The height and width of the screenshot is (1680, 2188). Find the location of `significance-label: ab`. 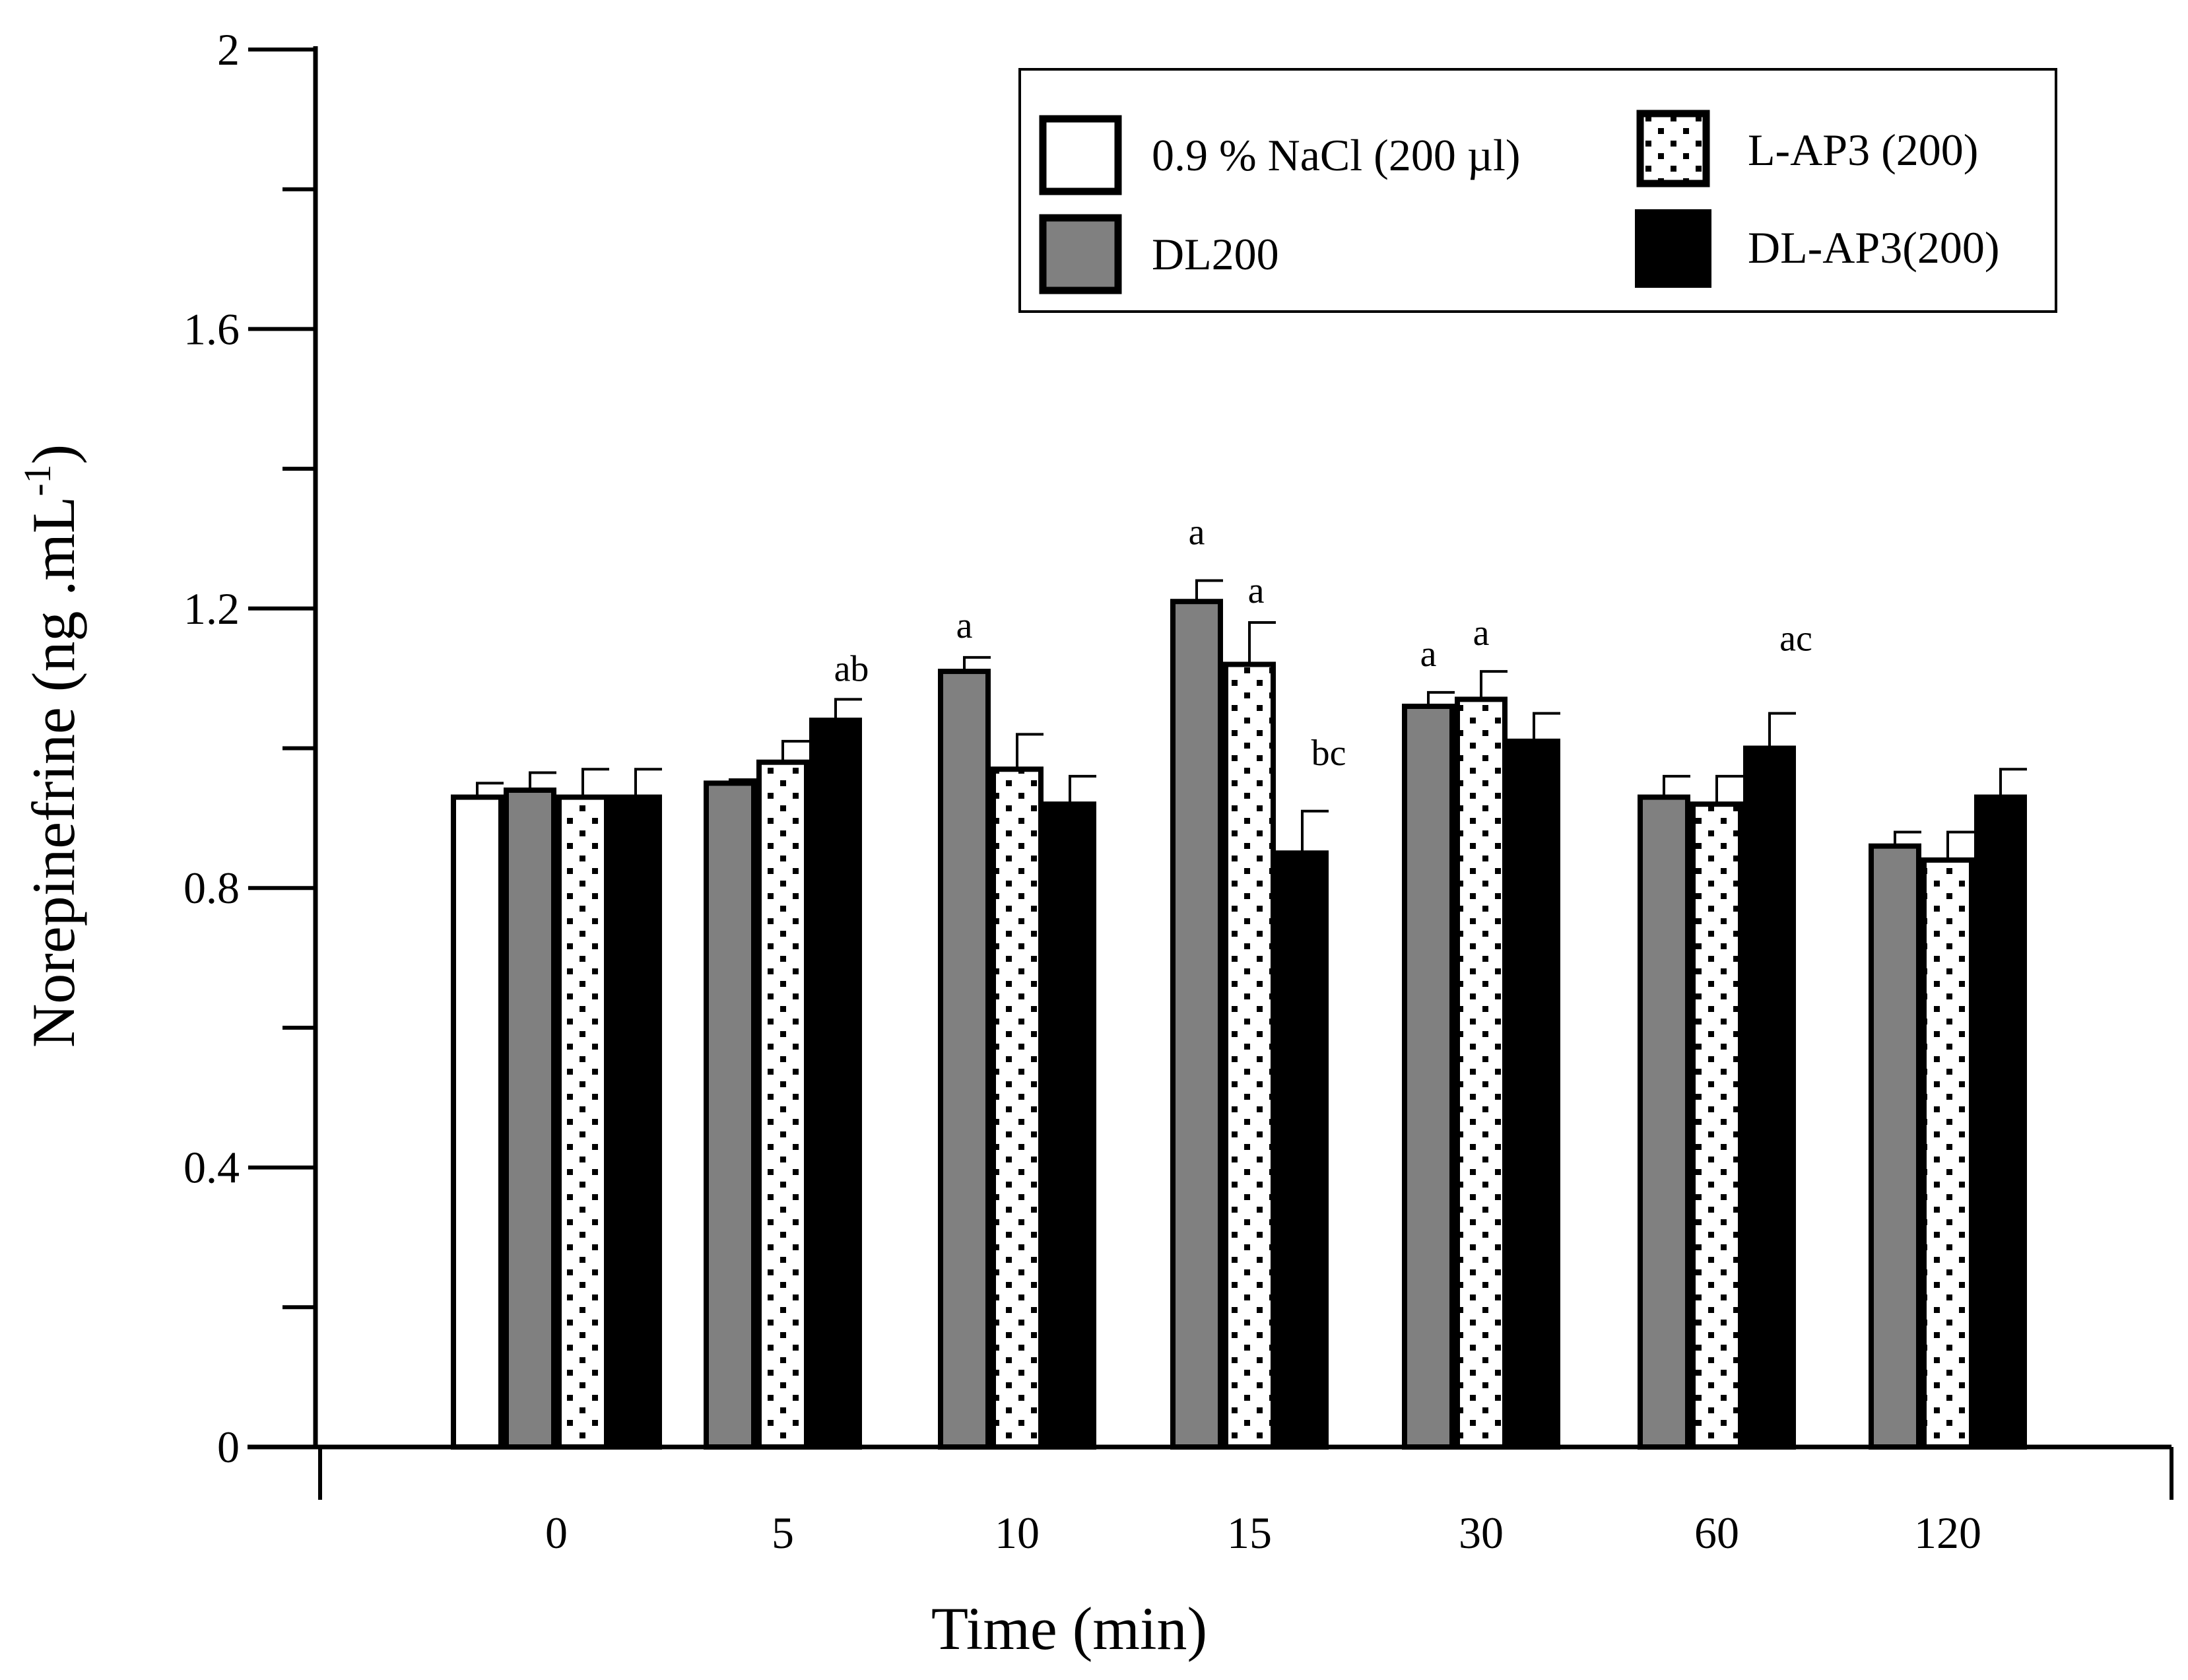

significance-label: ab is located at coordinates (851, 668).